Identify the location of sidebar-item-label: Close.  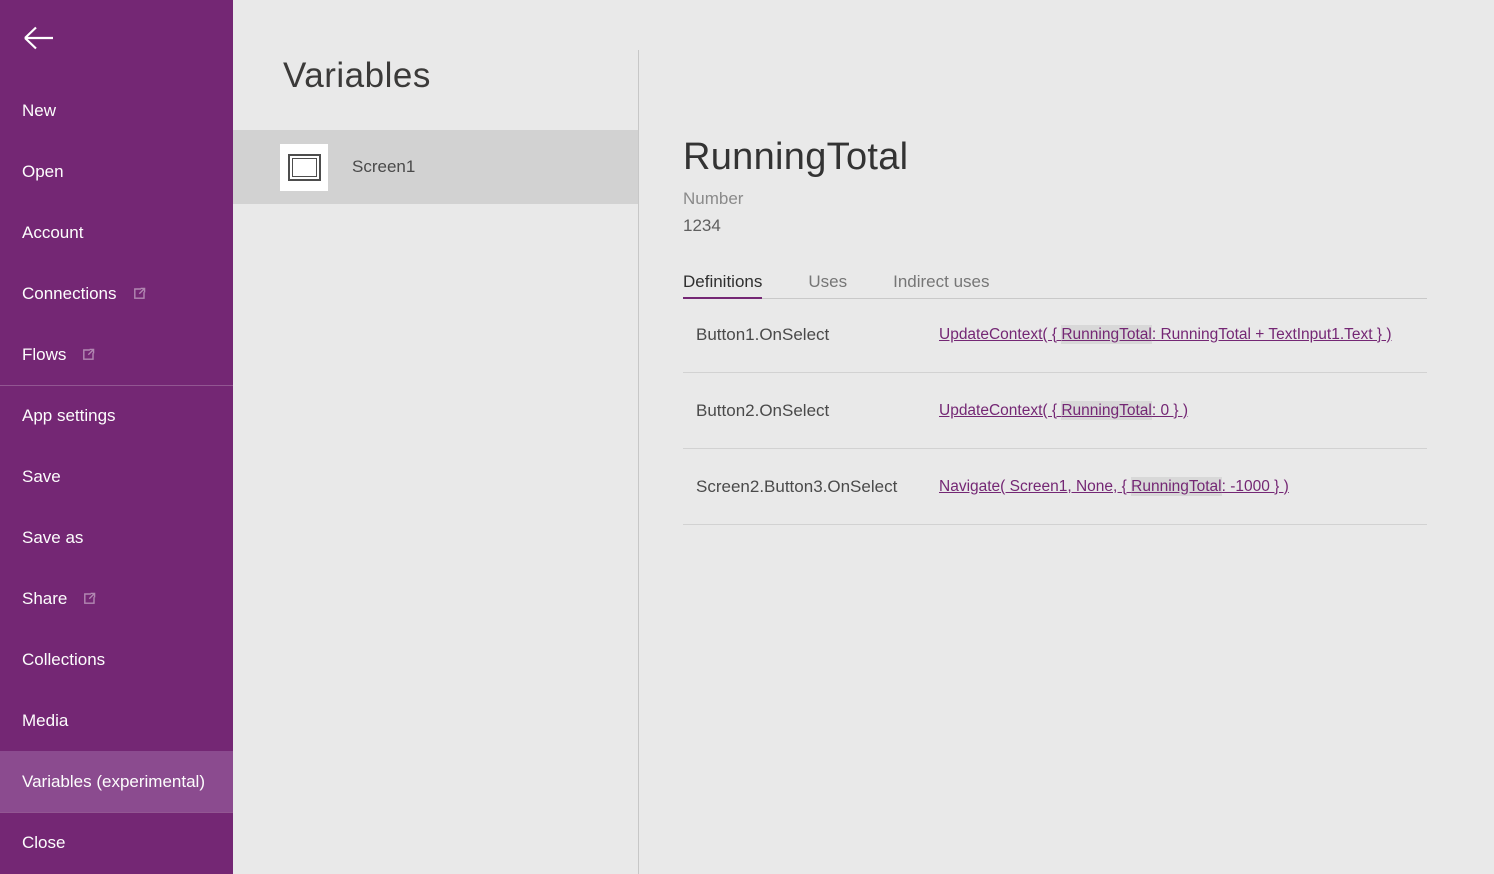
(44, 842).